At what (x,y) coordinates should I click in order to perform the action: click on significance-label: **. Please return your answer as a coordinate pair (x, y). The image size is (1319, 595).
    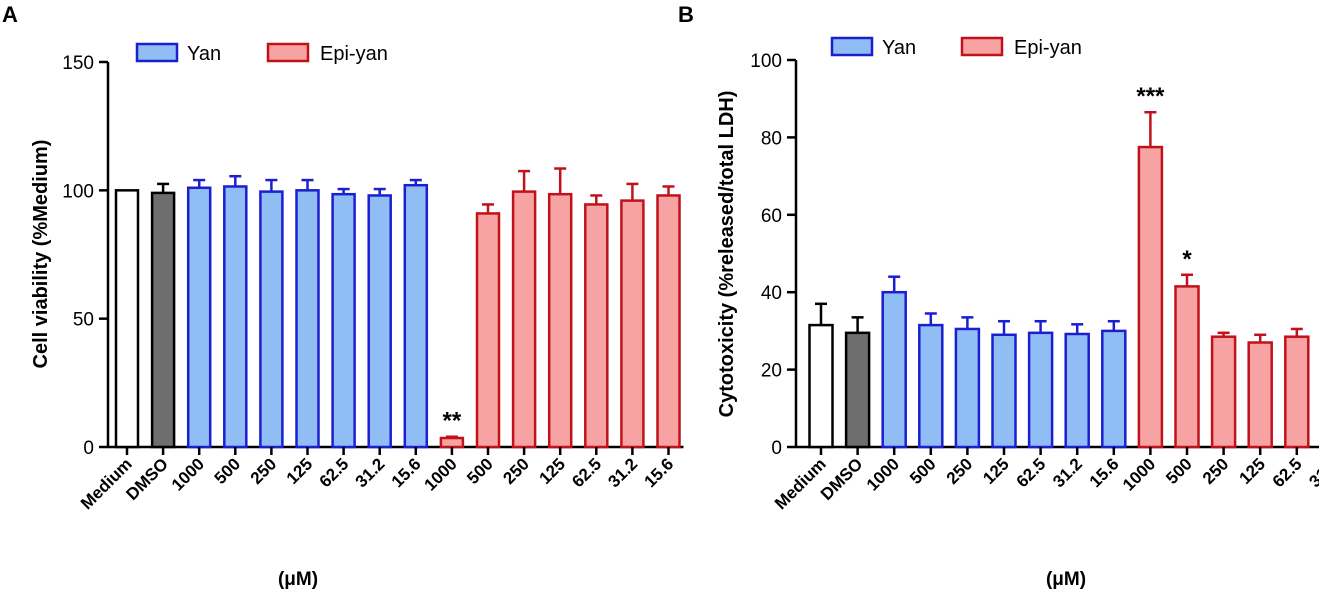
    Looking at the image, I should click on (452, 421).